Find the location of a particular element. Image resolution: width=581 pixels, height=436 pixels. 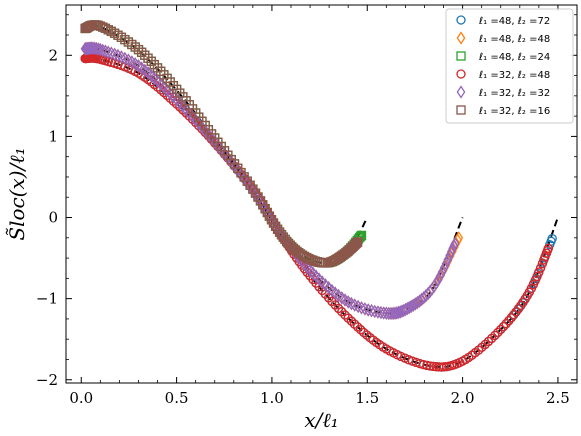

legend-box is located at coordinates (509, 66).